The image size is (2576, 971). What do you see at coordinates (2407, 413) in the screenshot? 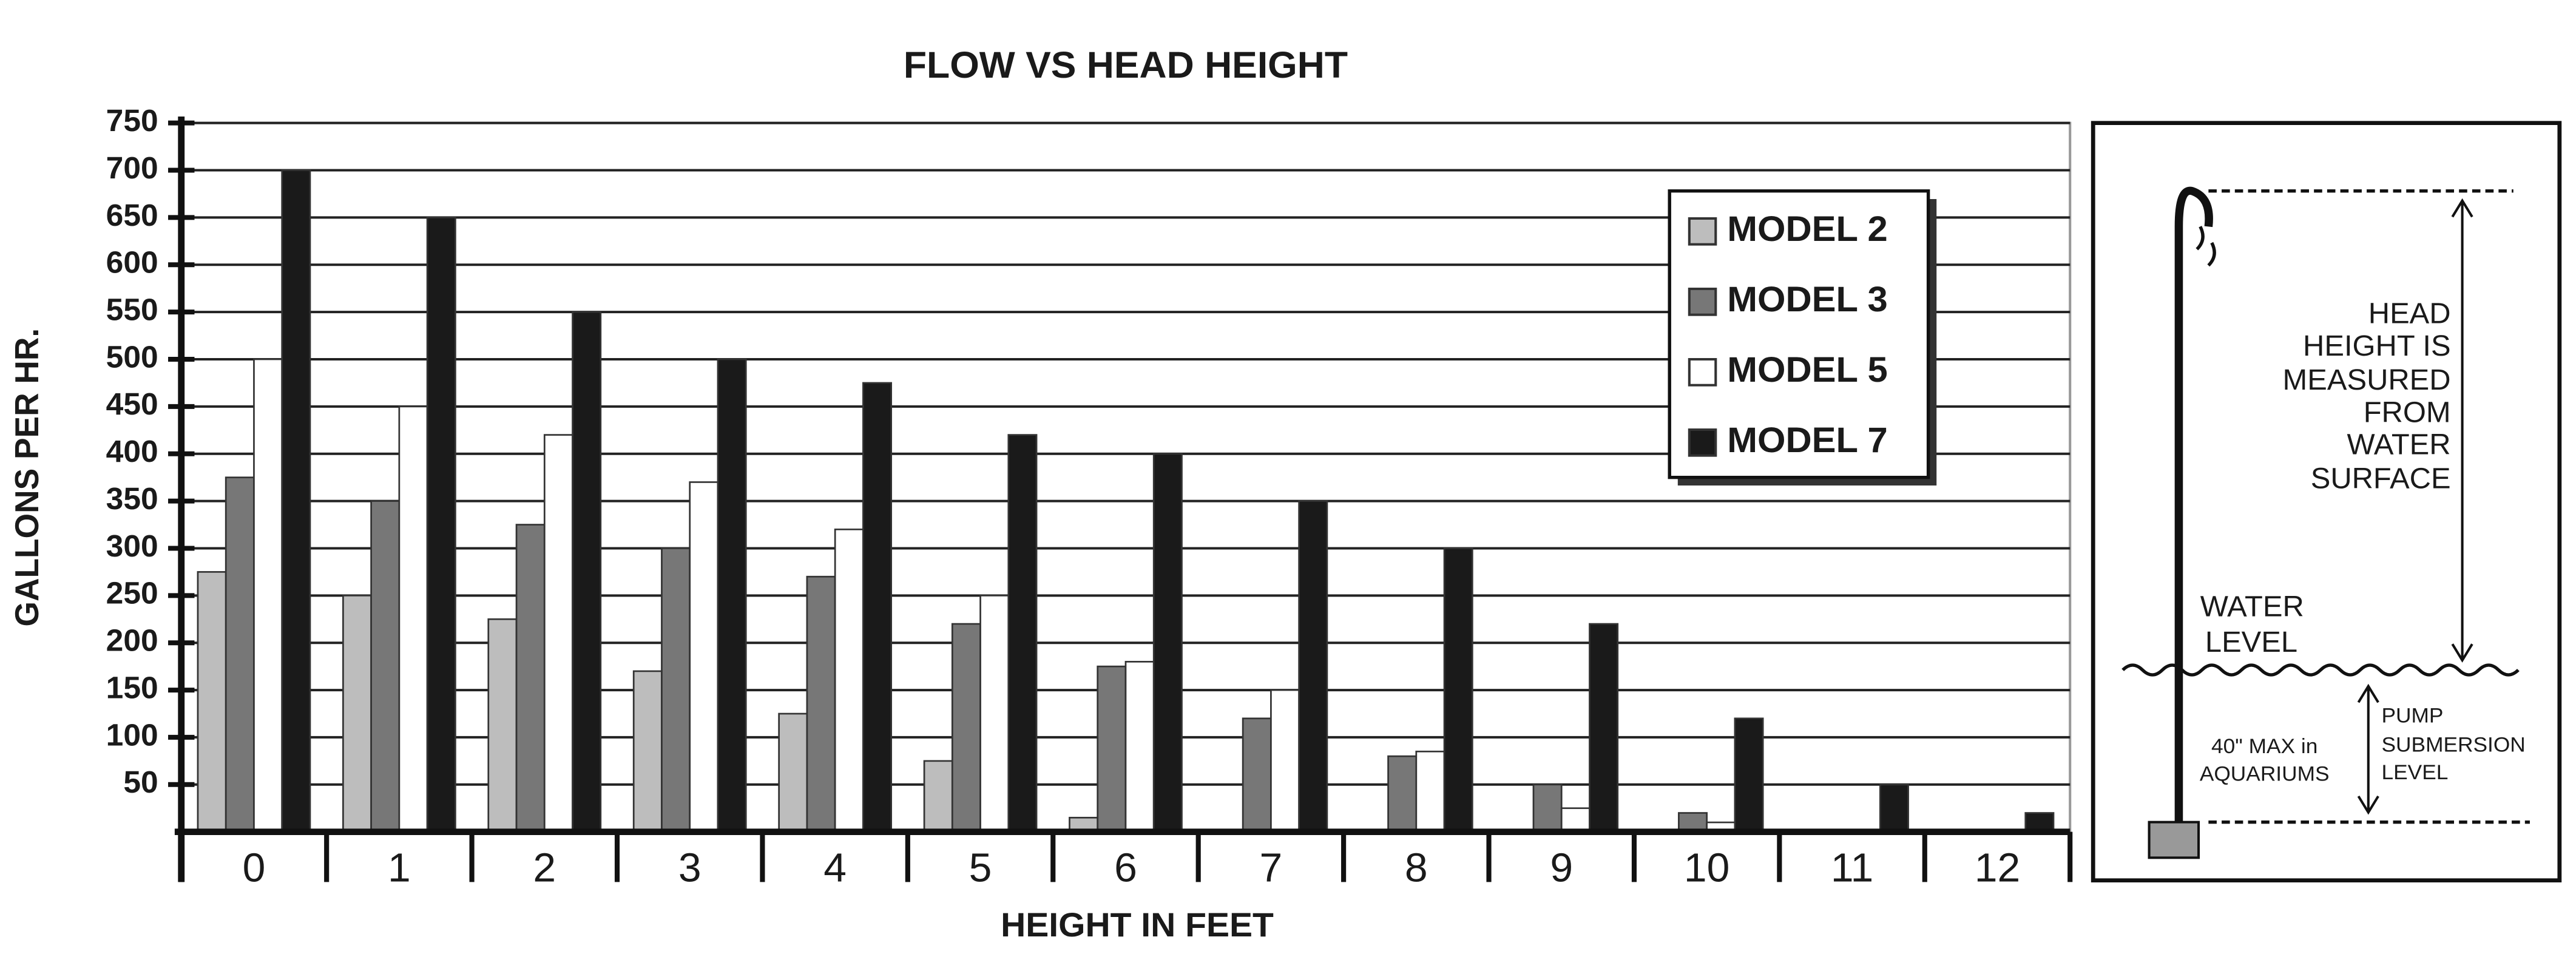
I see `head-note: FROM` at bounding box center [2407, 413].